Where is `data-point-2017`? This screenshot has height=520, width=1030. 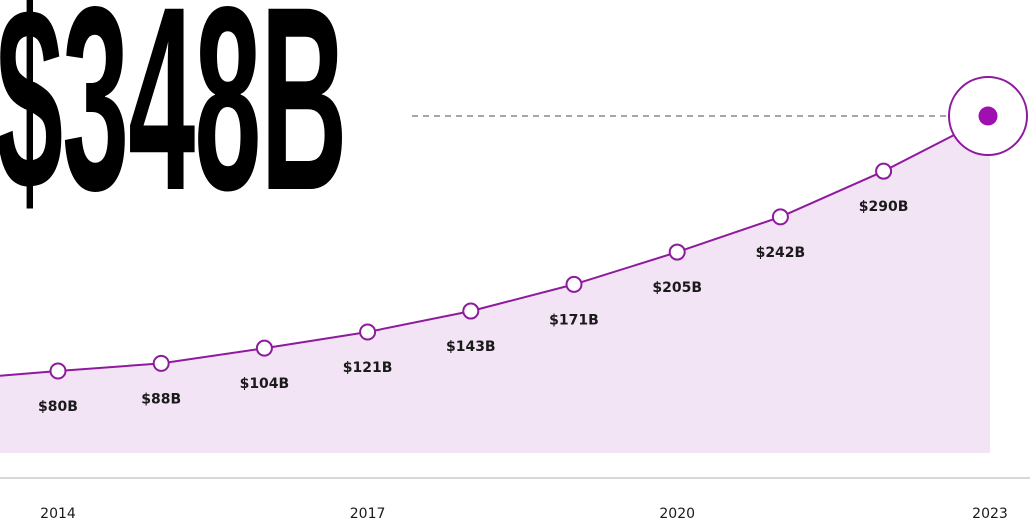
data-point-2017 is located at coordinates (368, 332).